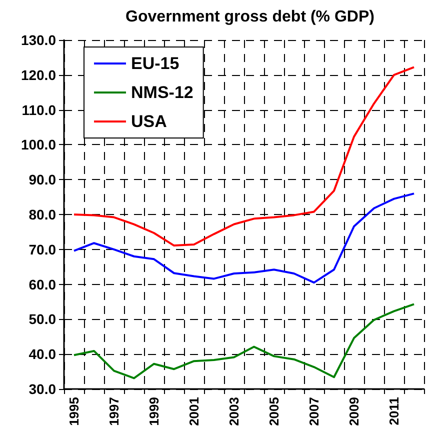 The width and height of the screenshot is (428, 437). I want to click on y-tick-label: 100.0, so click(38, 144).